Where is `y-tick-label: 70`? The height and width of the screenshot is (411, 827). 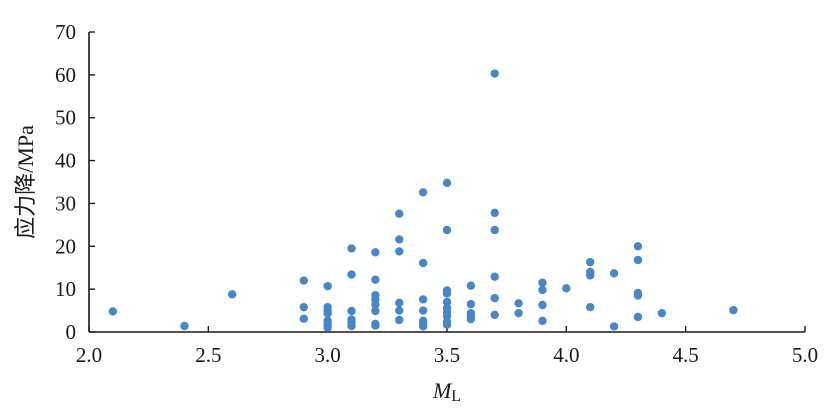 y-tick-label: 70 is located at coordinates (65, 32).